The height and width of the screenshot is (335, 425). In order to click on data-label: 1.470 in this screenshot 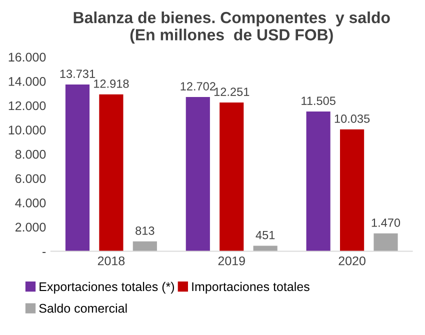, I will do `click(386, 222)`.